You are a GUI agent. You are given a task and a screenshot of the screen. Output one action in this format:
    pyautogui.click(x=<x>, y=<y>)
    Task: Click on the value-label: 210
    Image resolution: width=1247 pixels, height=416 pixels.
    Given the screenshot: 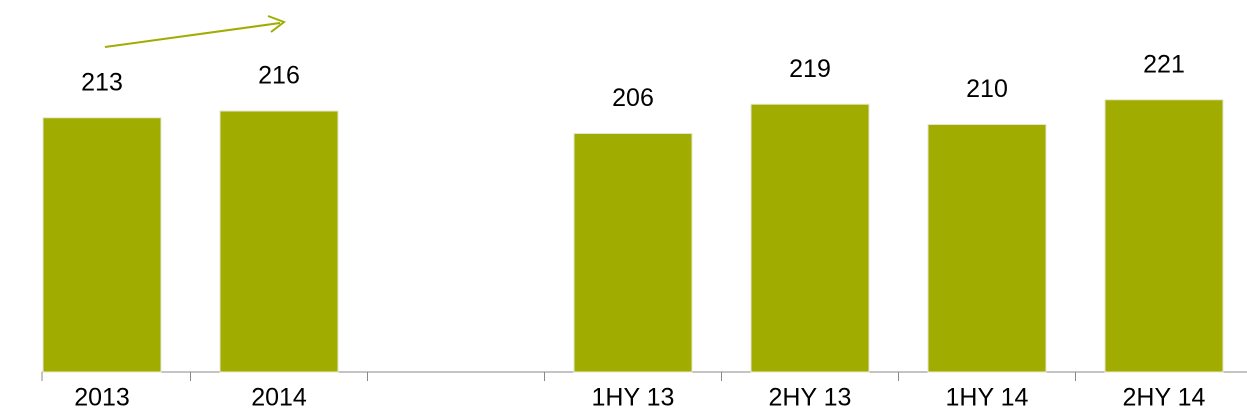 What is the action you would take?
    pyautogui.click(x=987, y=89)
    